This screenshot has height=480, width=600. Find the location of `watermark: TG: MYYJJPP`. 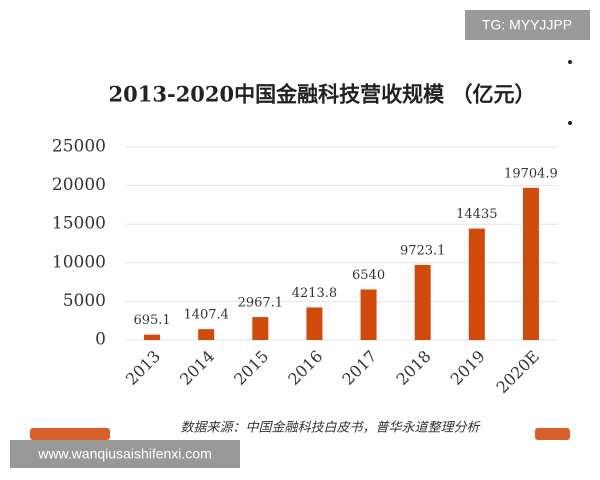

watermark: TG: MYYJJPP is located at coordinates (527, 25).